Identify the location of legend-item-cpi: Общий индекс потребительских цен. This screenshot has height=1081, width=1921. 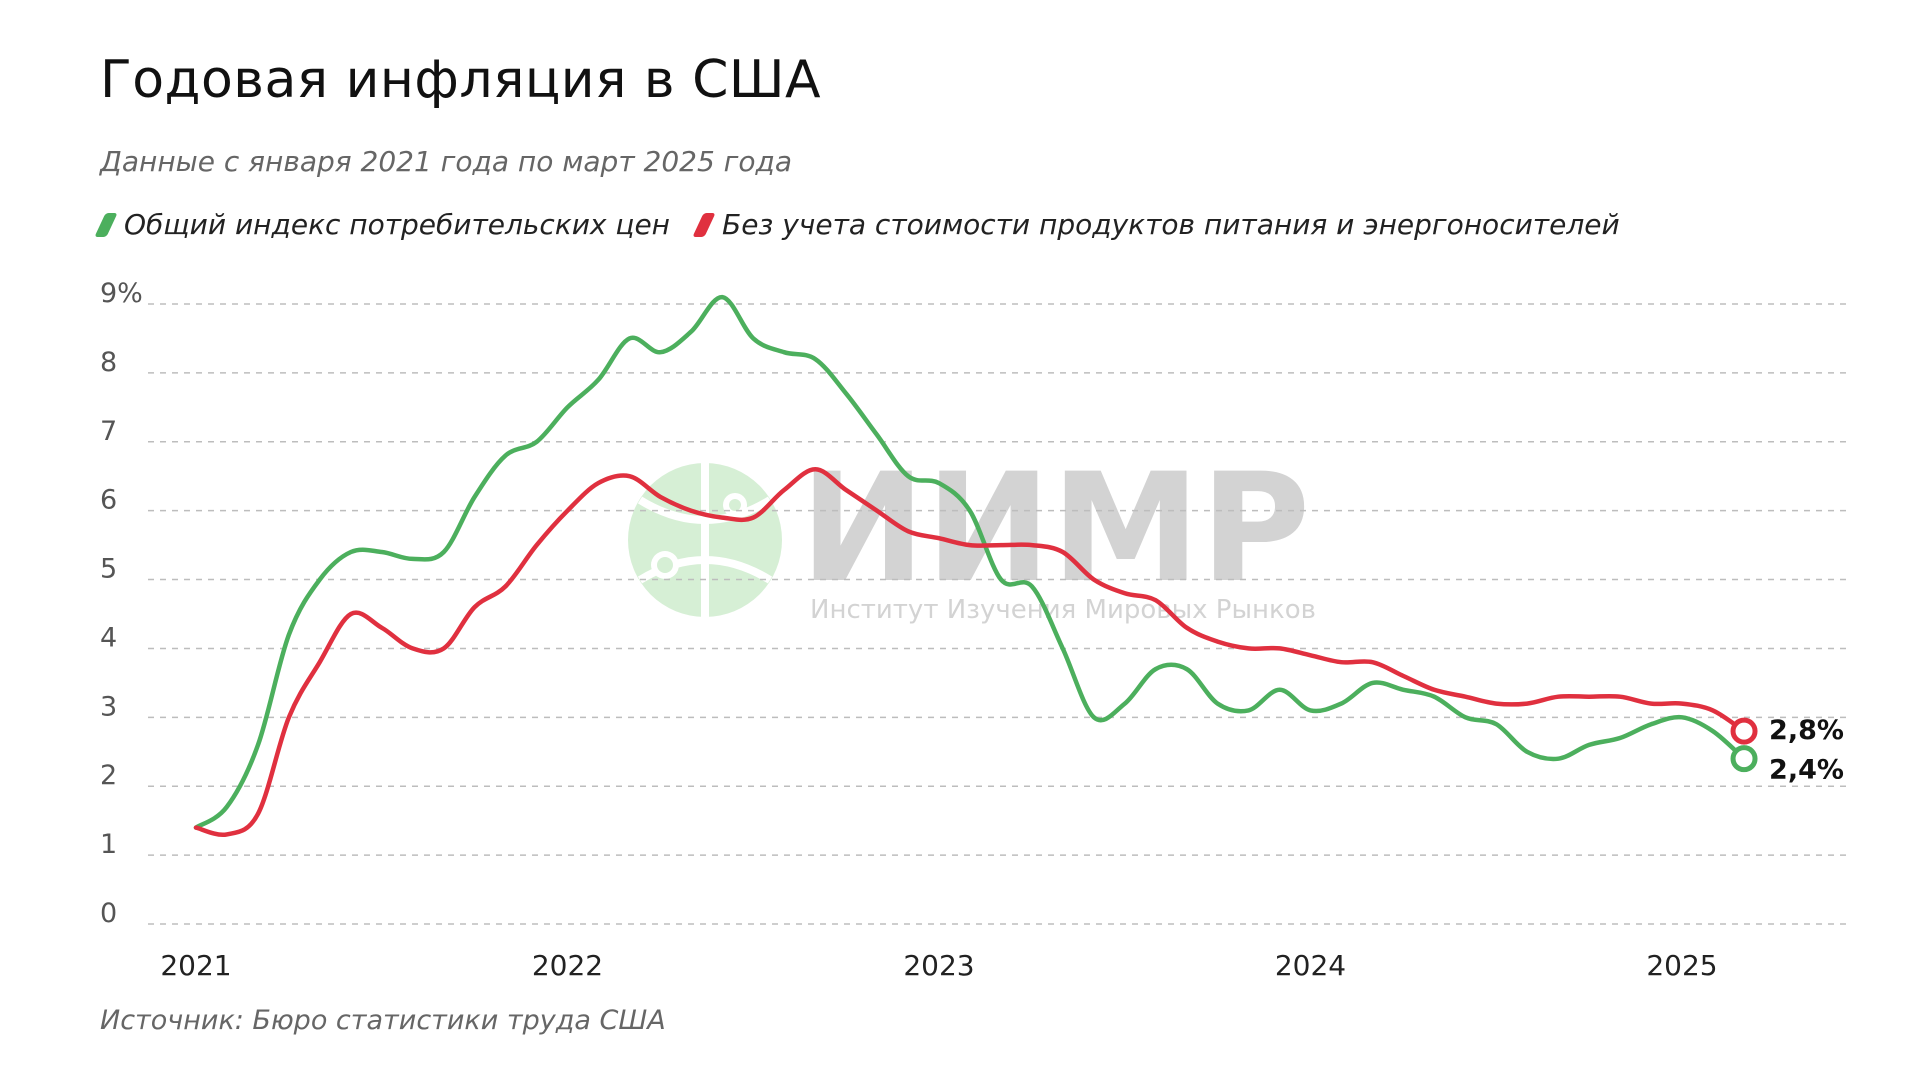
(382, 224).